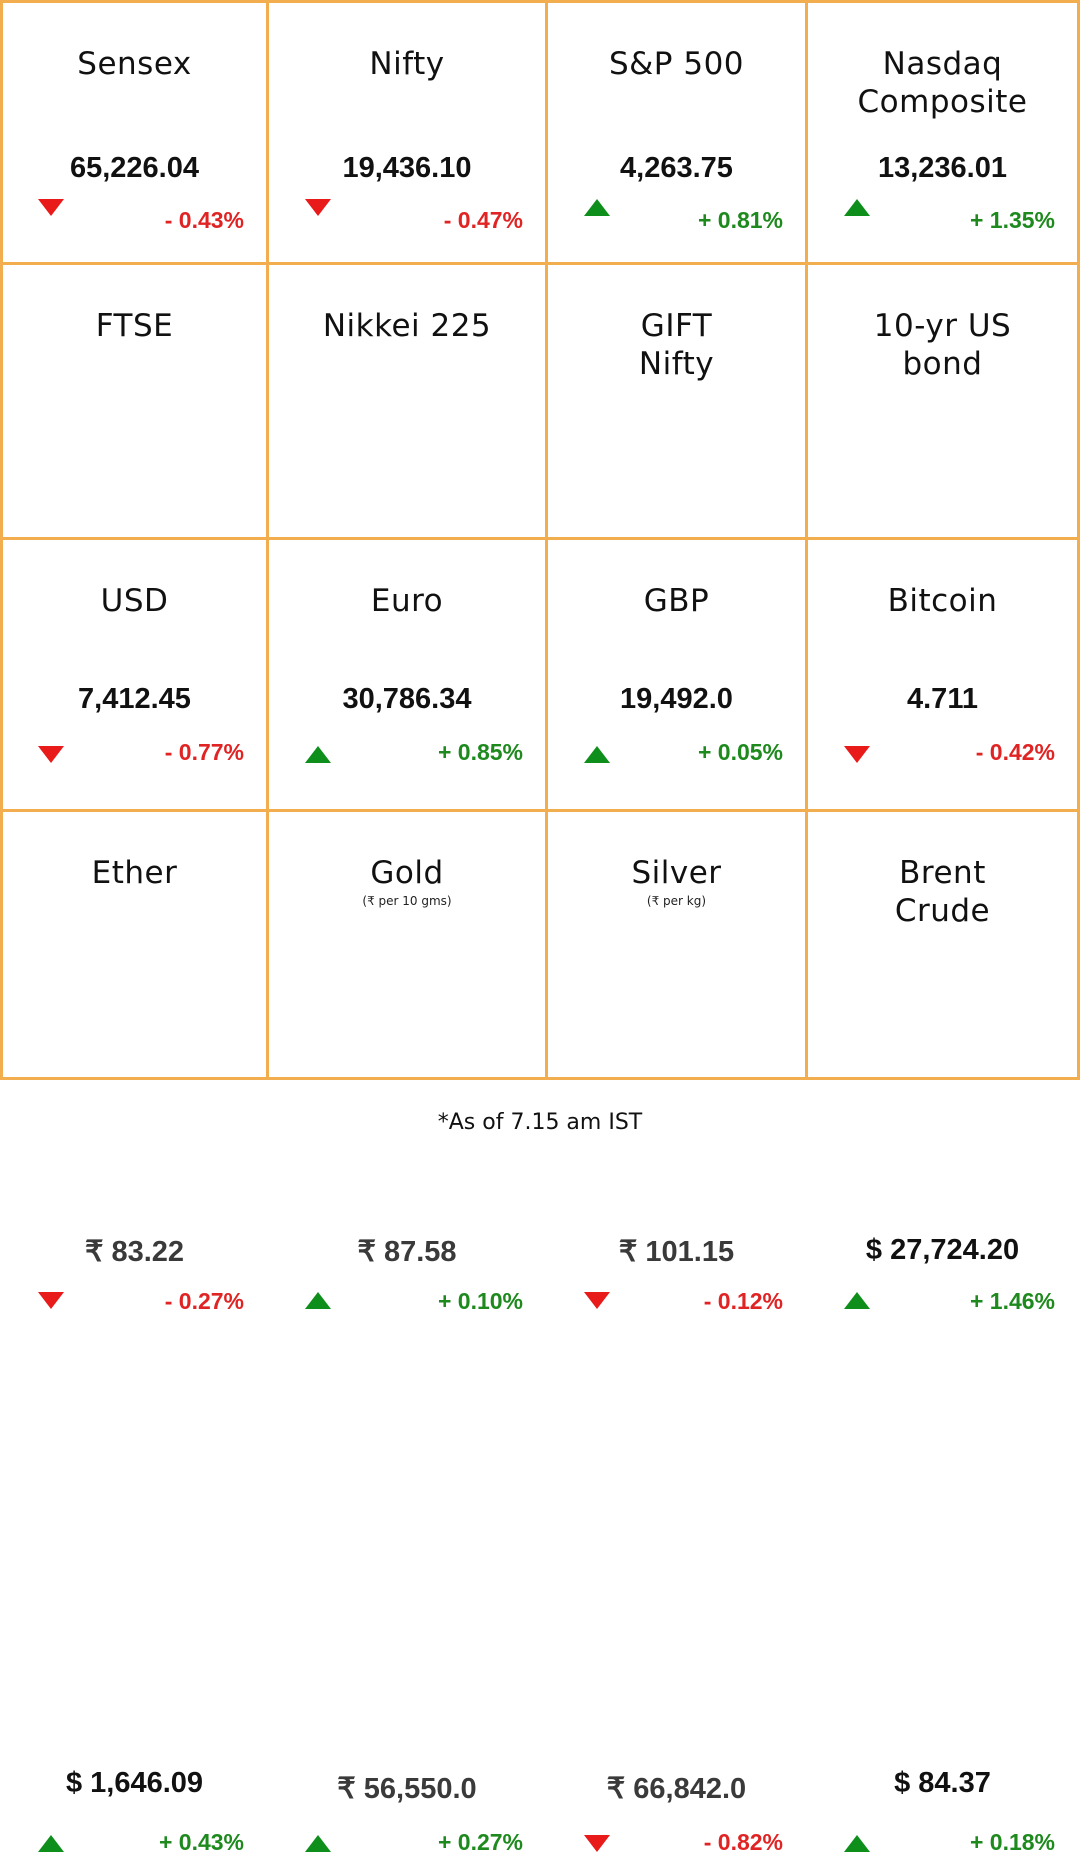 The width and height of the screenshot is (1080, 1856). What do you see at coordinates (134, 1332) in the screenshot?
I see `ticker-card-ether: Ether $ 1,646.09 + 0.43%` at bounding box center [134, 1332].